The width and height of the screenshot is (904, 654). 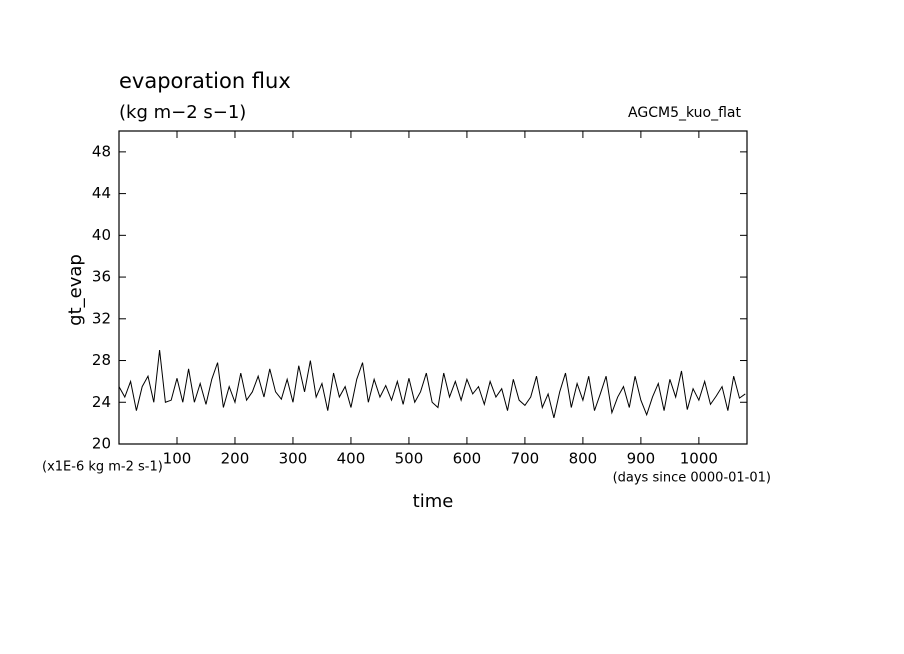 I want to click on x-unit: (days since 0000-01-01), so click(x=692, y=478).